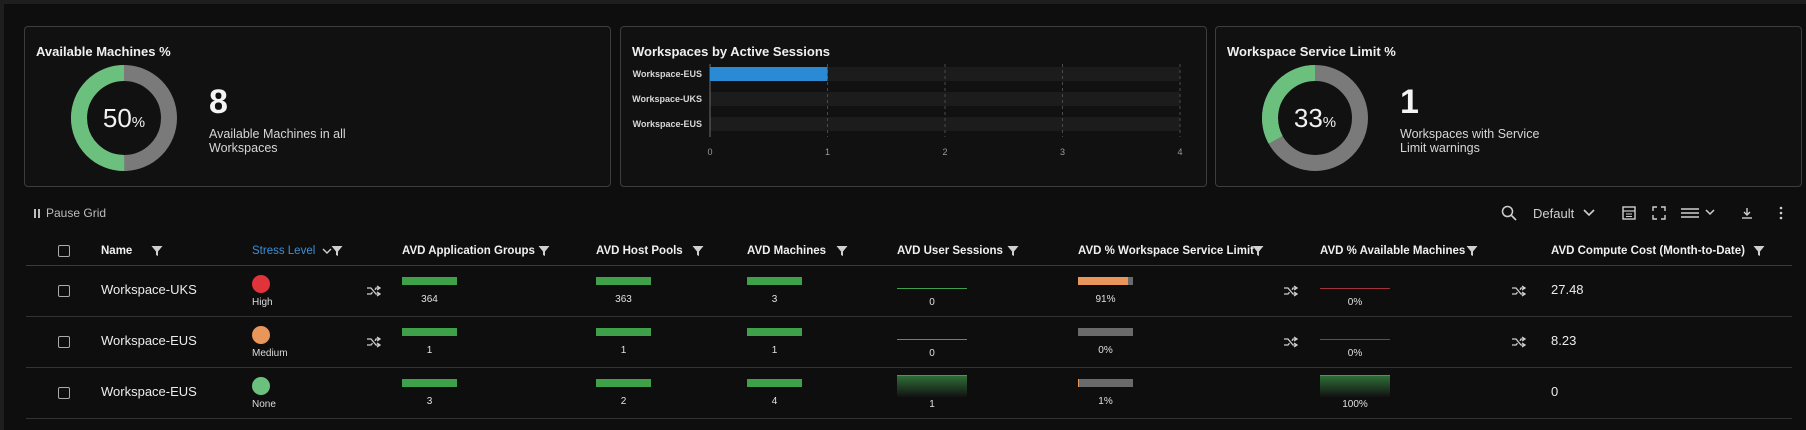  Describe the element at coordinates (623, 299) in the screenshot. I see `host-pools-value: 363` at that location.